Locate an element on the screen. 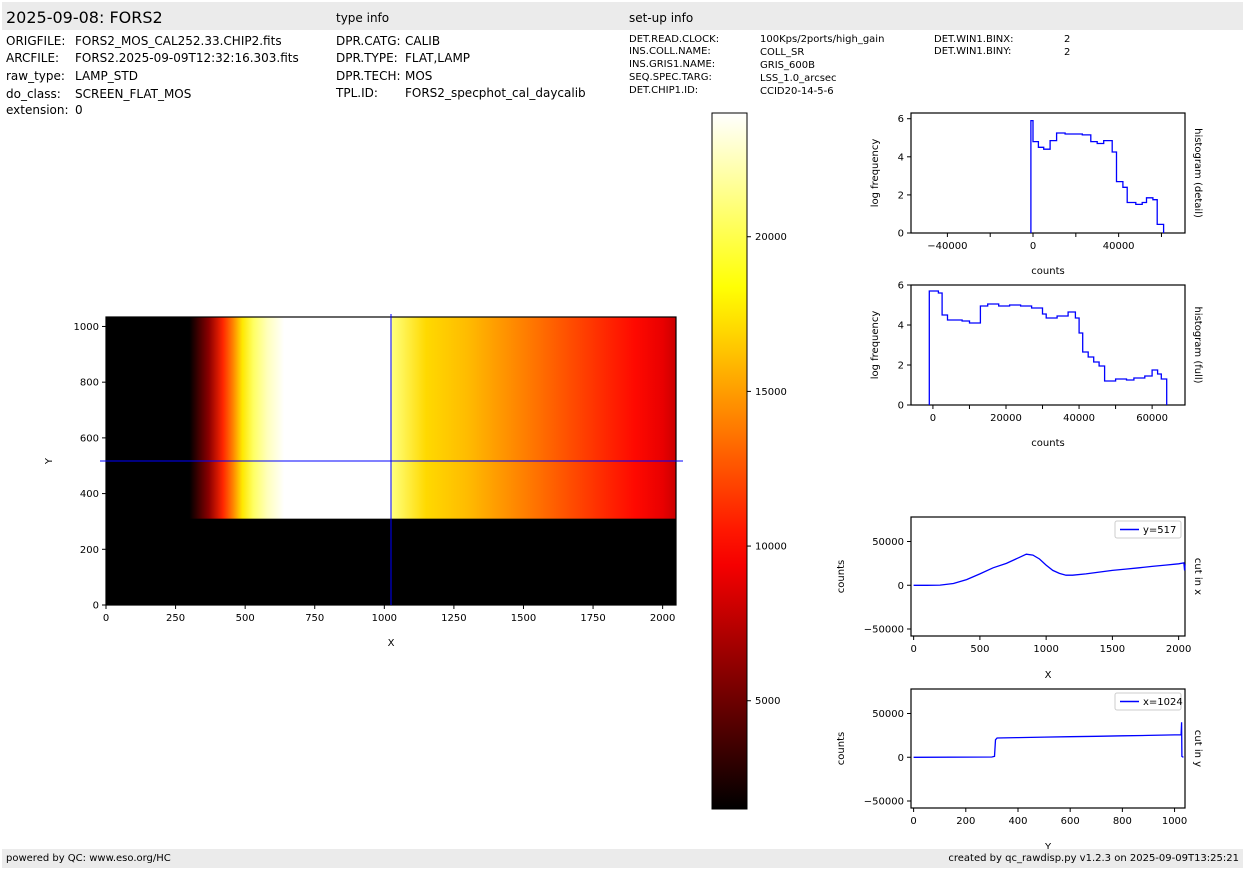  cut-in-y-x-tick-label: 800 is located at coordinates (1122, 821).